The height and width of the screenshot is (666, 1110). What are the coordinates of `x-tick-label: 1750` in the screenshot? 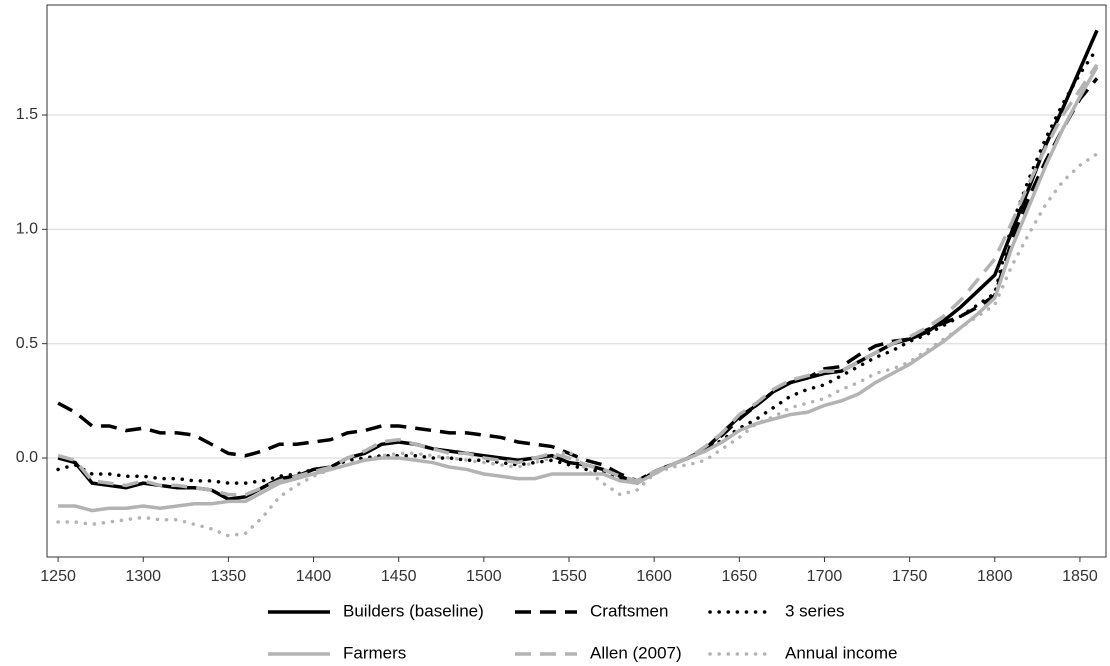 It's located at (910, 576).